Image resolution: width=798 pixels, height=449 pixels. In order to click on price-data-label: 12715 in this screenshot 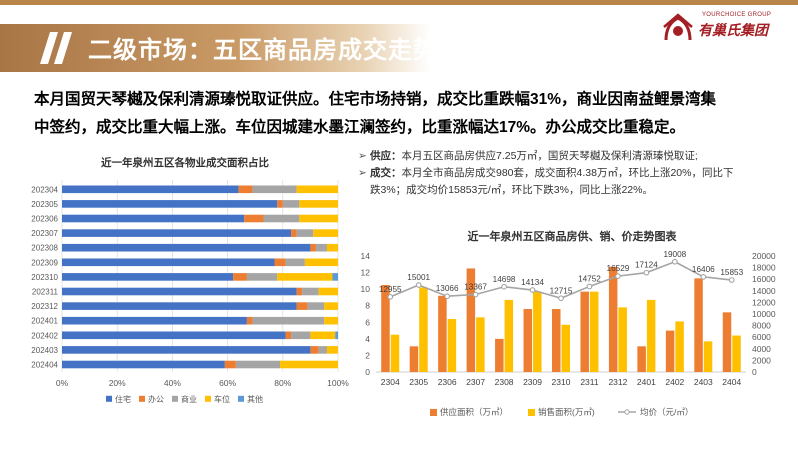, I will do `click(561, 290)`.